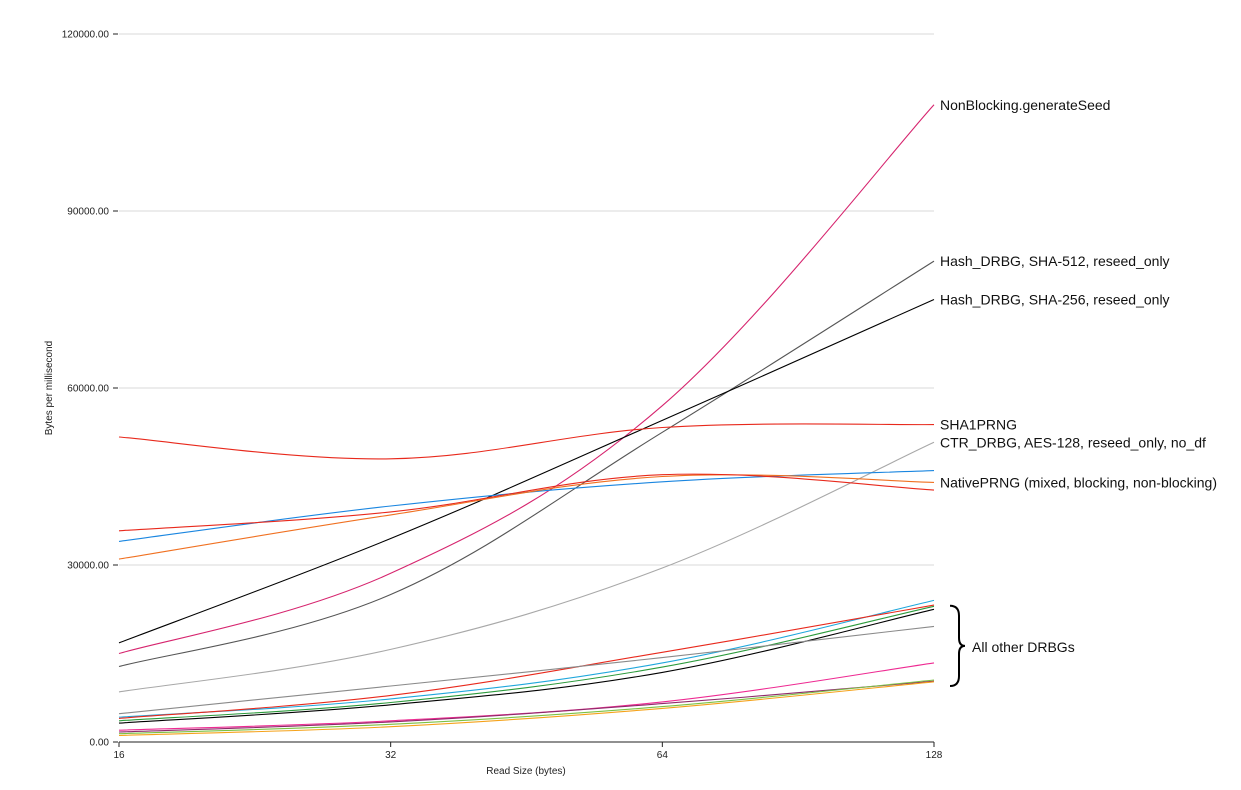 The height and width of the screenshot is (790, 1241). I want to click on x-axis-title: Read Size (bytes), so click(525, 771).